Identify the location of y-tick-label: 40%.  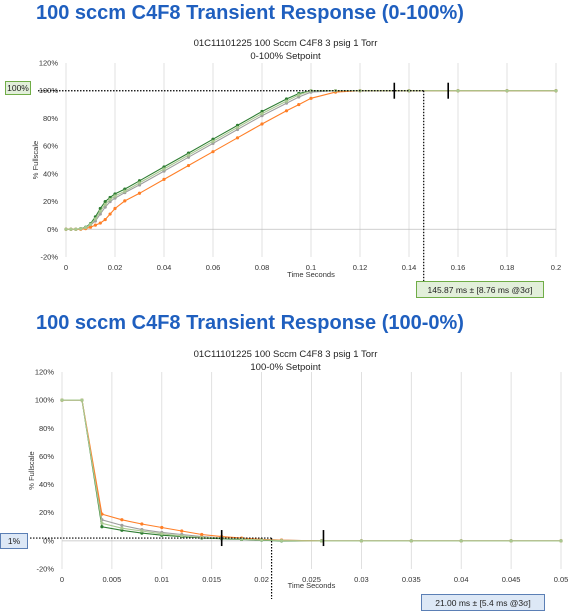
(50, 173).